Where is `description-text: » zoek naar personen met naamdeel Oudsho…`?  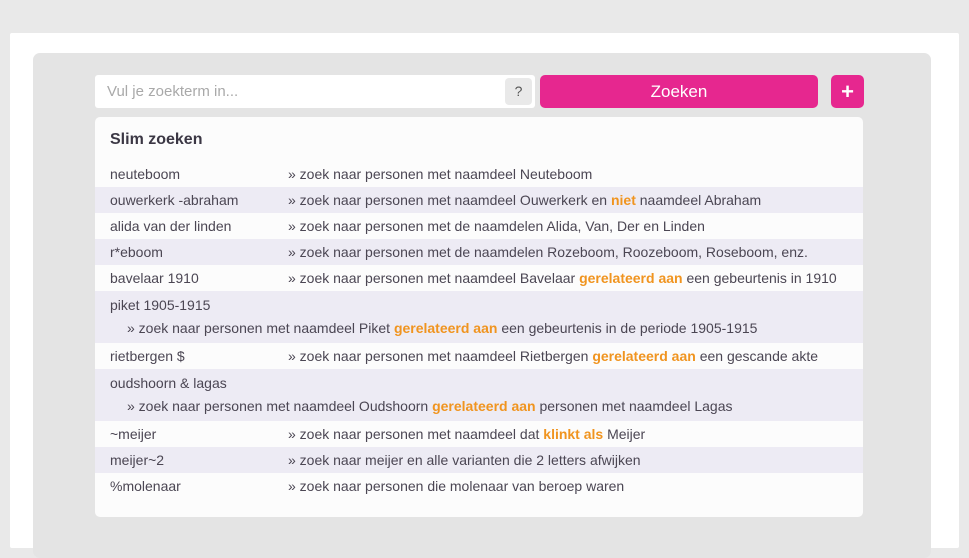 description-text: » zoek naar personen met naamdeel Oudsho… is located at coordinates (280, 406).